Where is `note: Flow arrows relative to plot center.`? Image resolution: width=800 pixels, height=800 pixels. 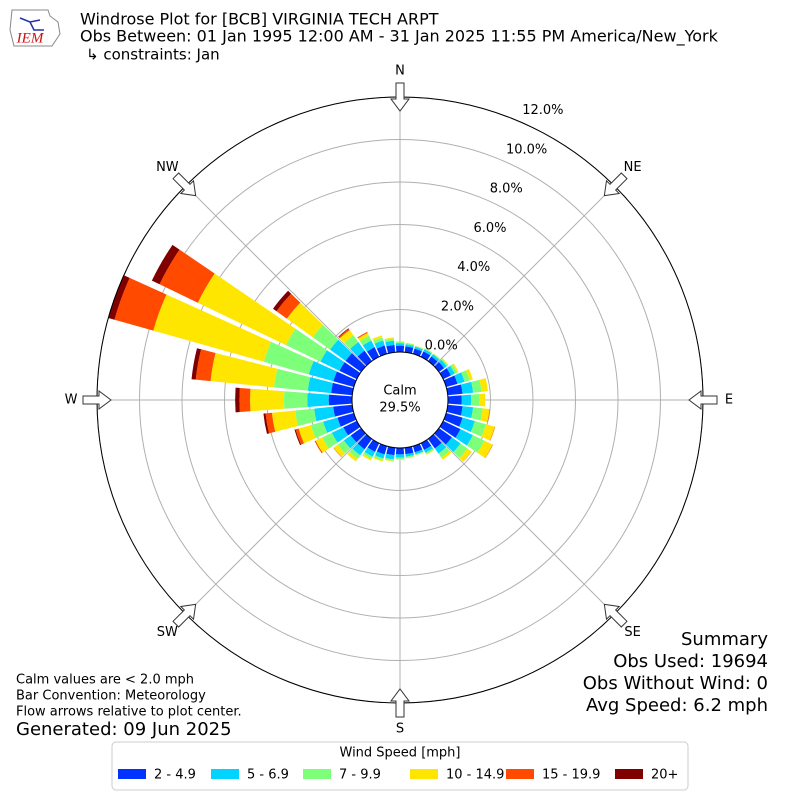
note: Flow arrows relative to plot center. is located at coordinates (129, 712).